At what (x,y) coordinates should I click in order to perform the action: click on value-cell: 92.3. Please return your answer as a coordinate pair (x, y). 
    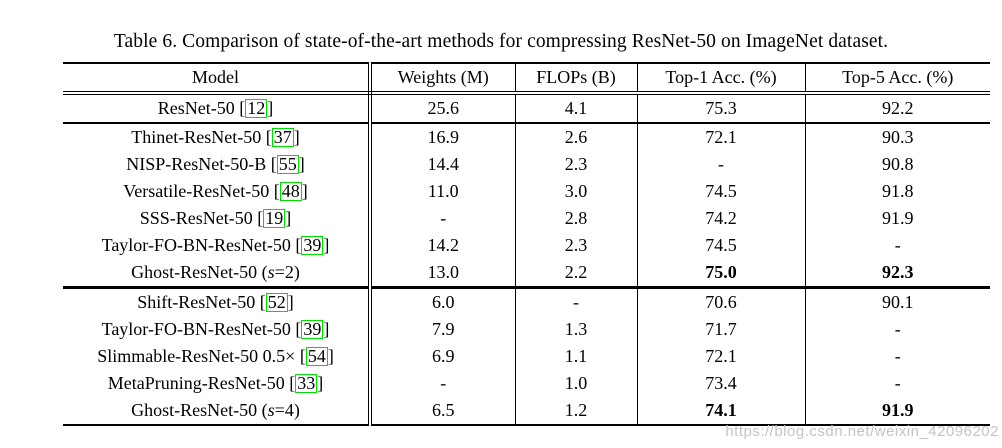
    Looking at the image, I should click on (897, 274).